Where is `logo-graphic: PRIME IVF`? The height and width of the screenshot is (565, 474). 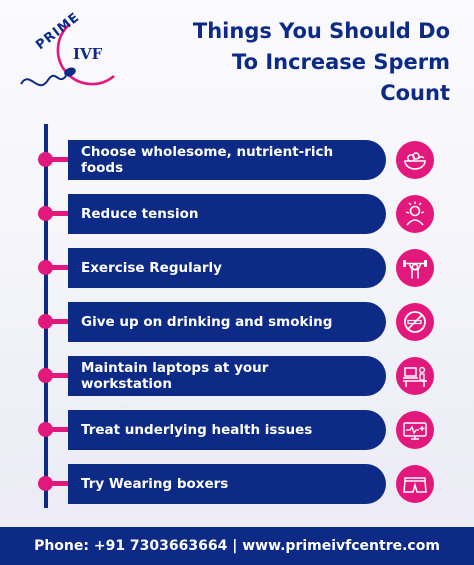
logo-graphic: PRIME IVF is located at coordinates (67, 48).